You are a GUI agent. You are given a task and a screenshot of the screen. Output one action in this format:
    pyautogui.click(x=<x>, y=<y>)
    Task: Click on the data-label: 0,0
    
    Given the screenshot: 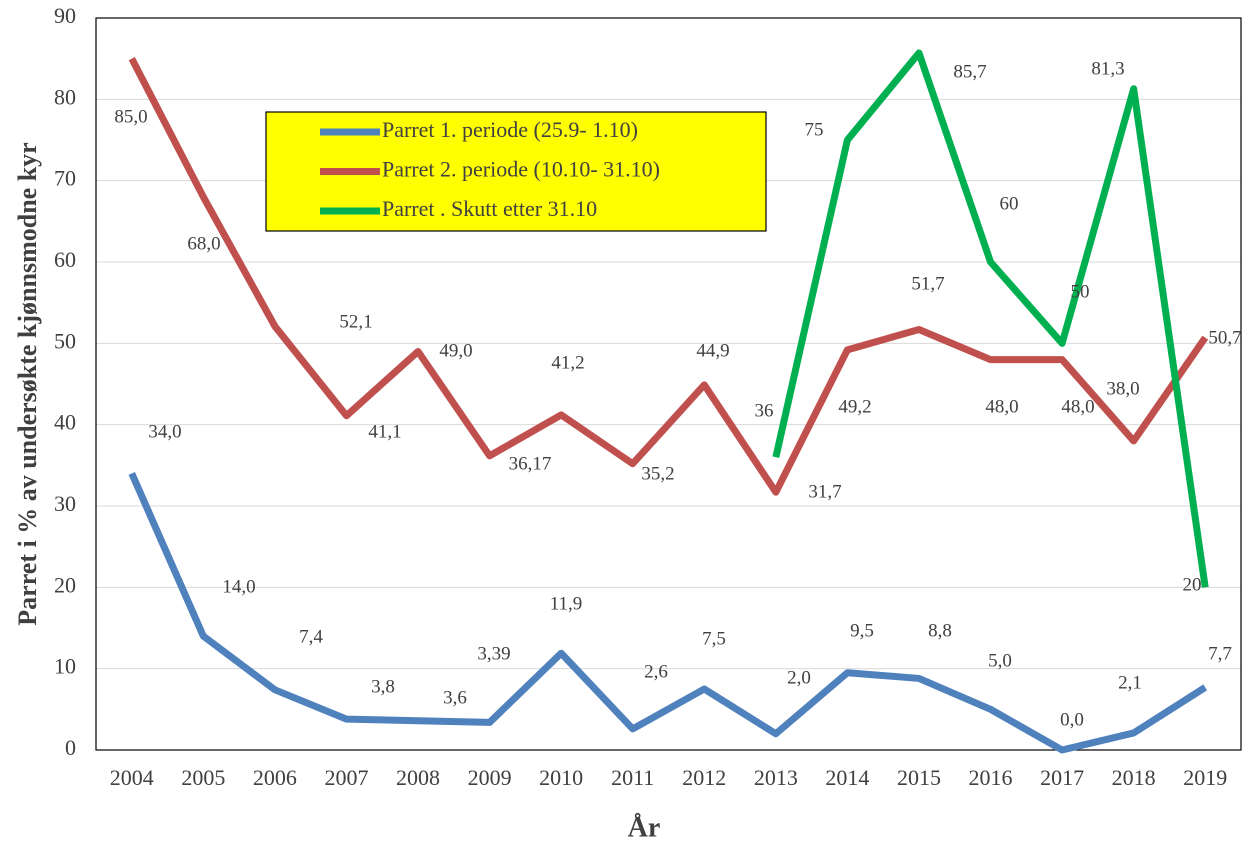 What is the action you would take?
    pyautogui.click(x=1072, y=719)
    